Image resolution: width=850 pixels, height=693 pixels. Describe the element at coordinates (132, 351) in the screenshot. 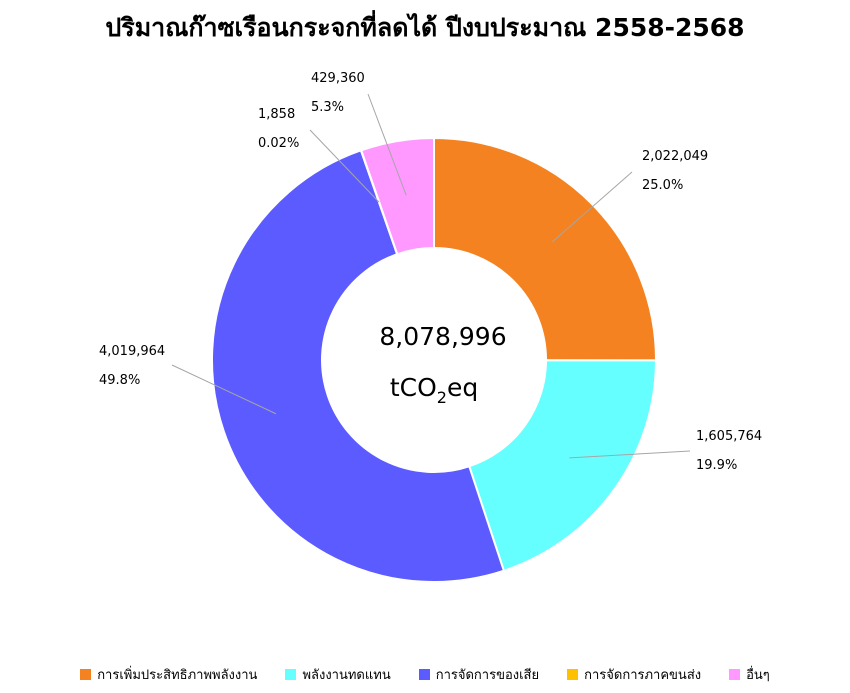

I see `value-label-3: 4,019,964` at that location.